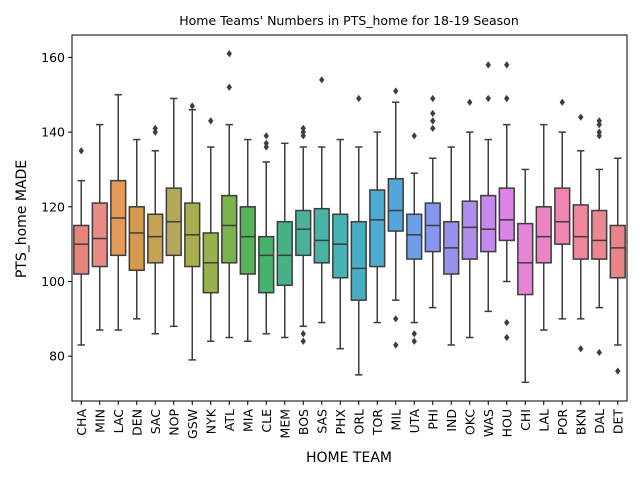 This screenshot has height=480, width=640. Describe the element at coordinates (53, 206) in the screenshot. I see `y-tick-label: 120` at that location.